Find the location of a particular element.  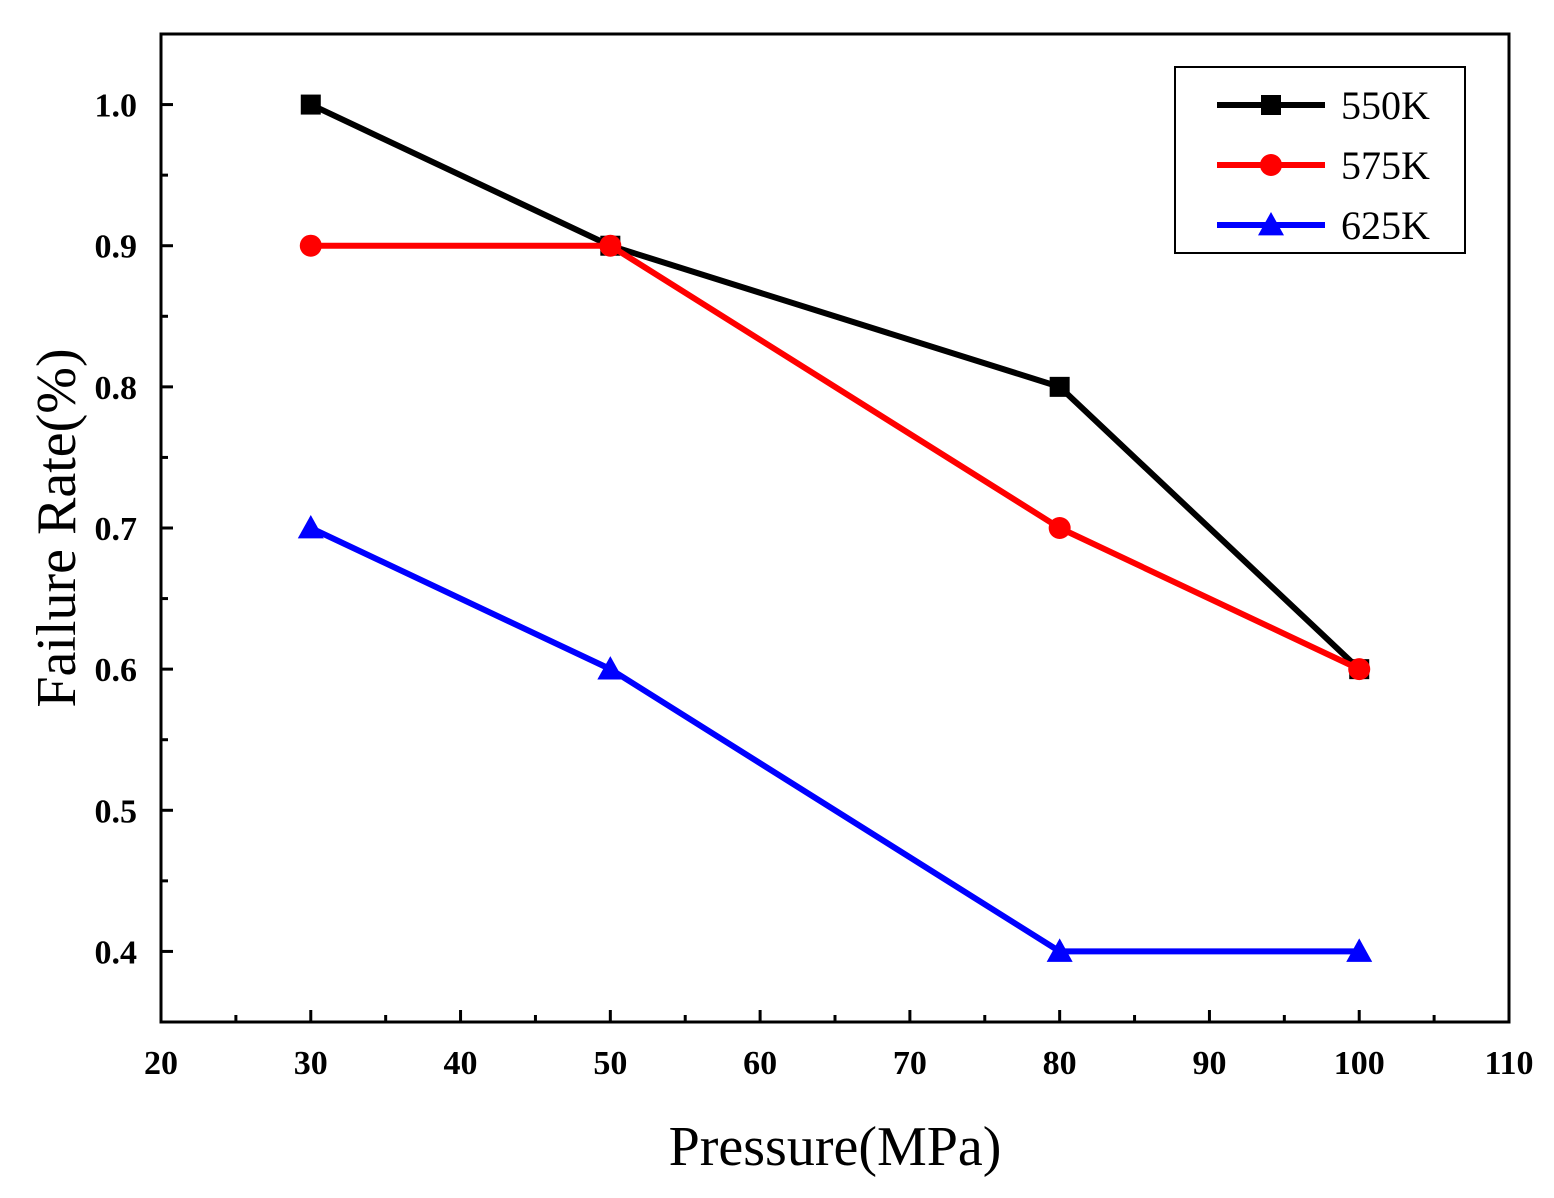

x-tick-label: 60 is located at coordinates (760, 1063).